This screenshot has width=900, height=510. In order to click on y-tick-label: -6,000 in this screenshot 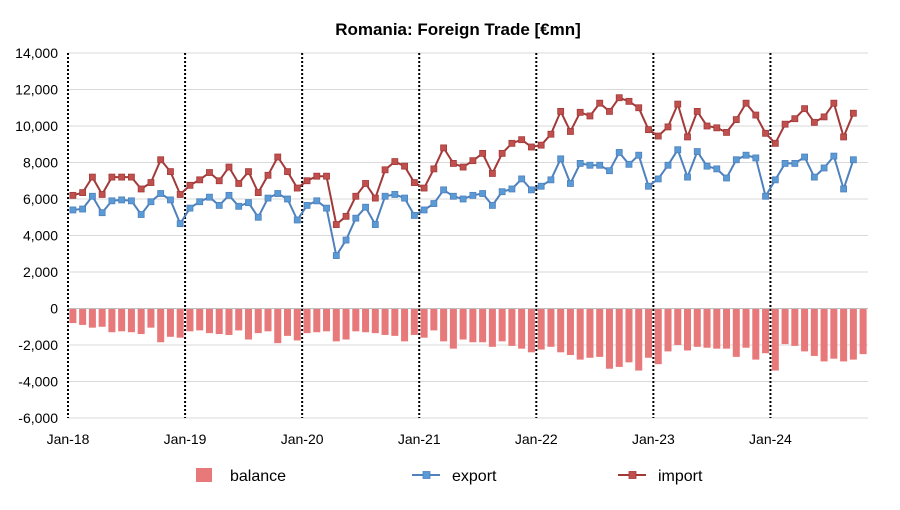, I will do `click(38, 418)`.